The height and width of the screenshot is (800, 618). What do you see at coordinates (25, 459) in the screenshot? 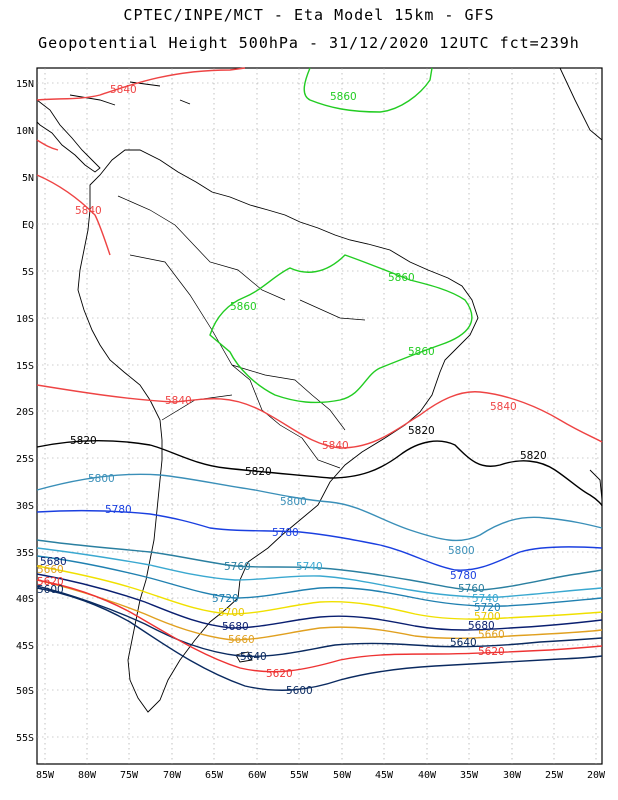
I see `lat-label: 25S` at bounding box center [25, 459].